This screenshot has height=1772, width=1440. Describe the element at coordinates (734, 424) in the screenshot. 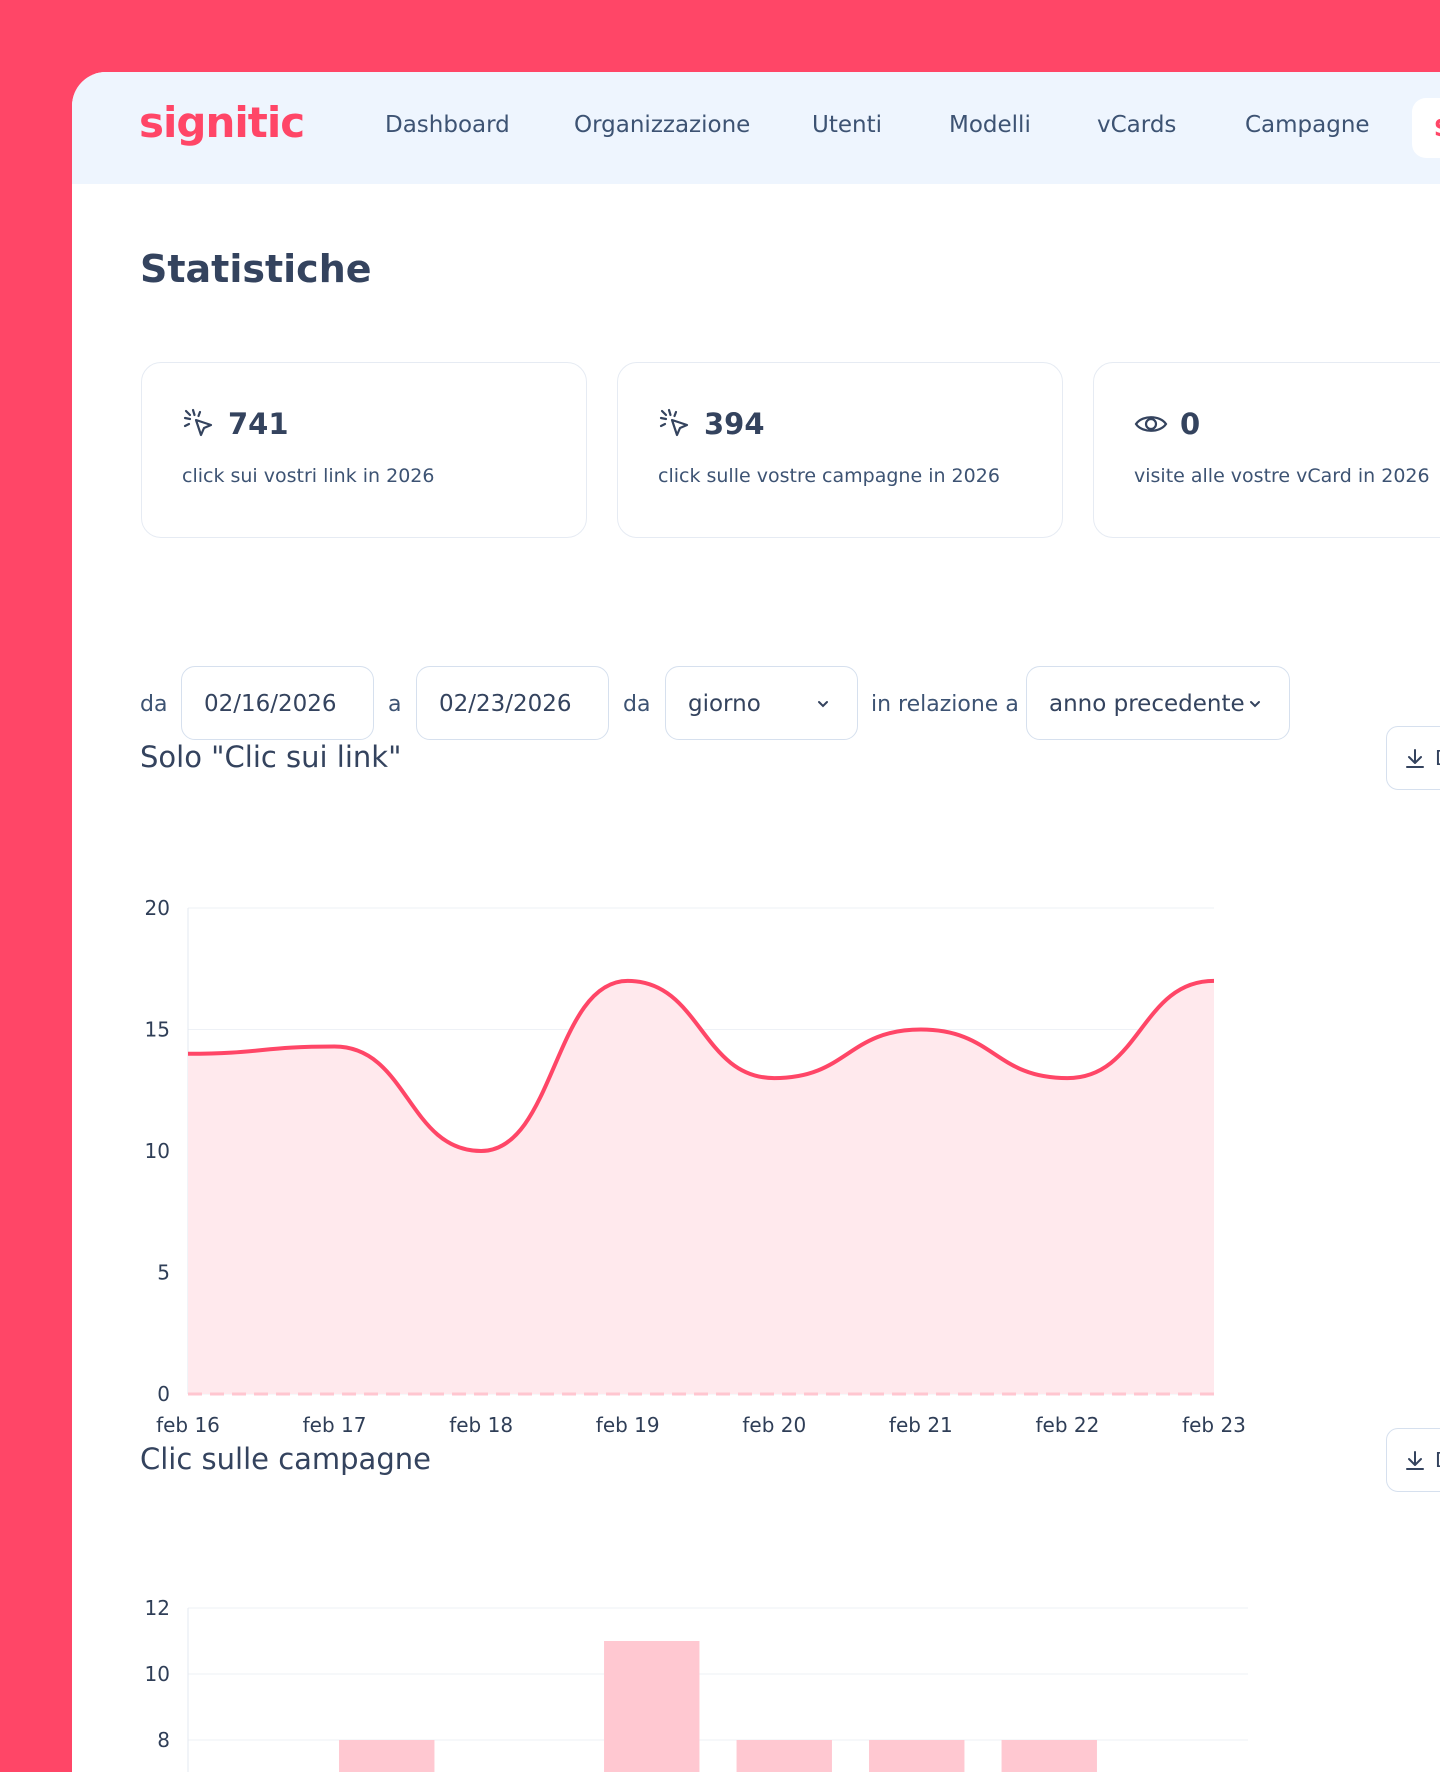

I see `stat-value: 394` at that location.